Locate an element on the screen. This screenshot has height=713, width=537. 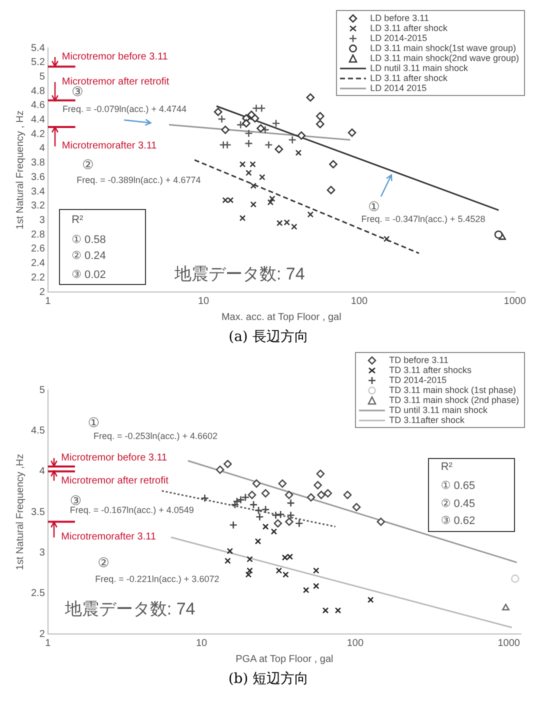
y-tick-label: 2.5 is located at coordinates (38, 594).